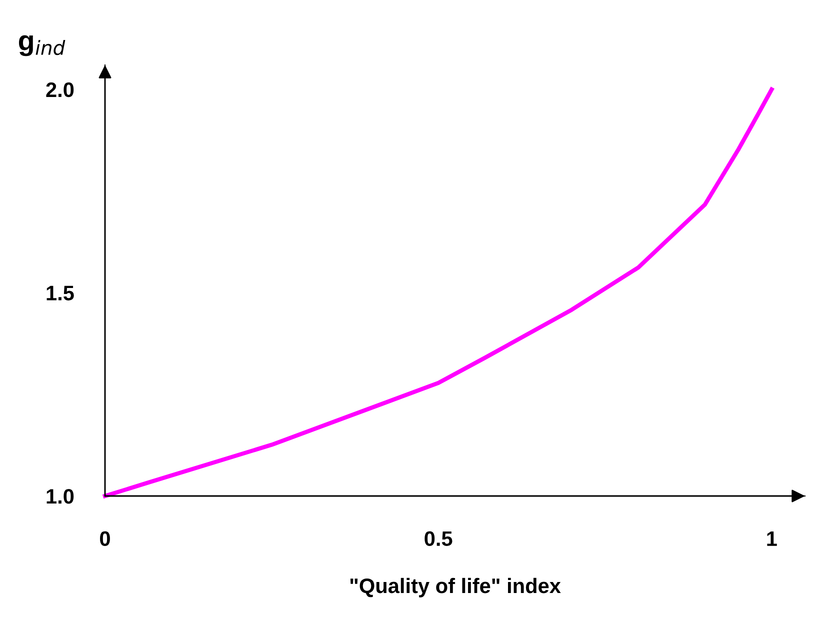 The image size is (819, 625). I want to click on y-tick-label: 2.0, so click(60, 90).